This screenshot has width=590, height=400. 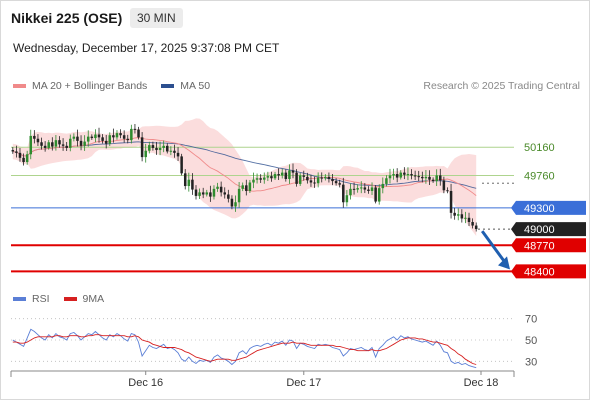 I want to click on time-tick-label: Dec 18, so click(x=481, y=383).